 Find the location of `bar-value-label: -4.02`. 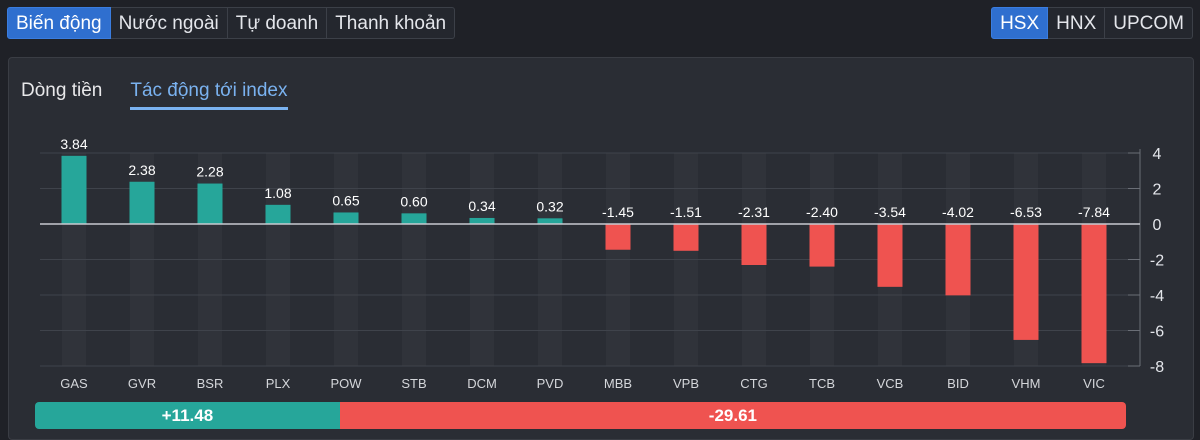

bar-value-label: -4.02 is located at coordinates (958, 212).